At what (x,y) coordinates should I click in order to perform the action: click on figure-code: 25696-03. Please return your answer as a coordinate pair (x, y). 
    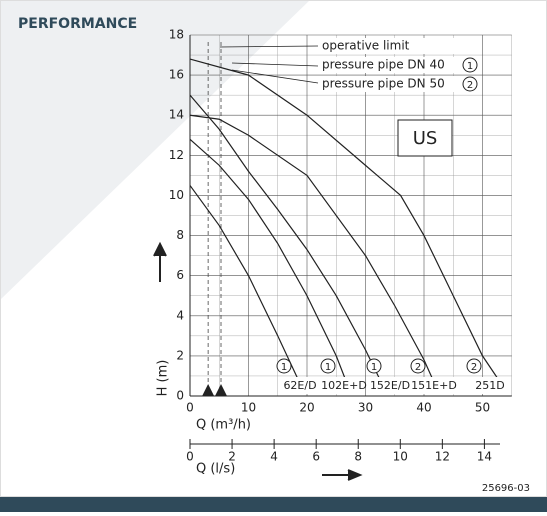
    Looking at the image, I should click on (506, 488).